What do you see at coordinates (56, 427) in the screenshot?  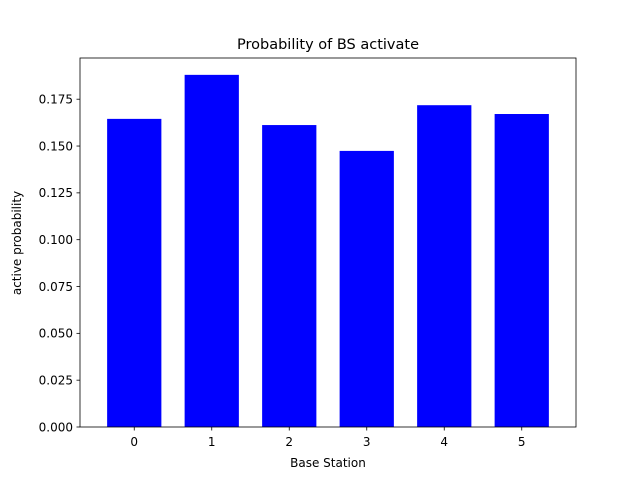 I see `y-tick-label-0: 0.000` at bounding box center [56, 427].